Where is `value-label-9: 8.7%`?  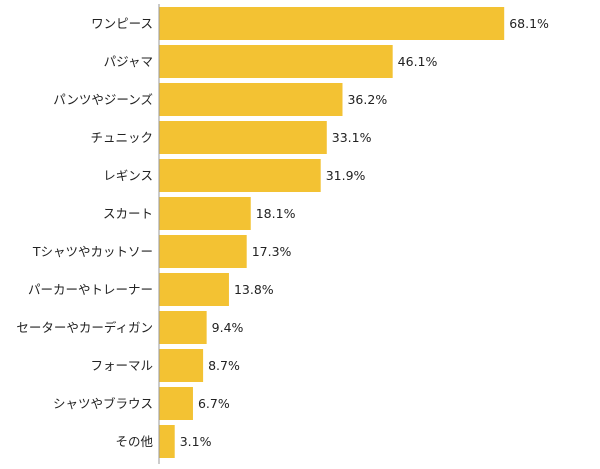
value-label-9: 8.7% is located at coordinates (224, 365).